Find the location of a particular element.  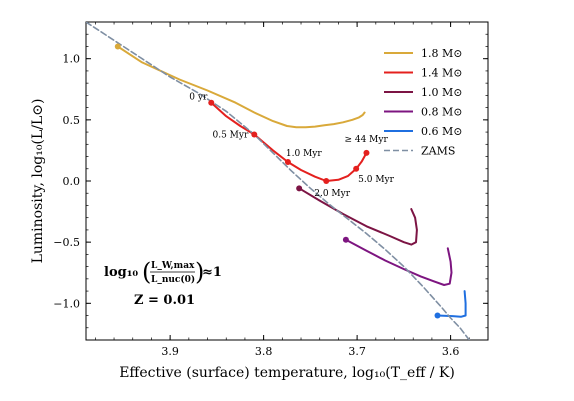

age-annotation: 5.0 Myr is located at coordinates (376, 180).